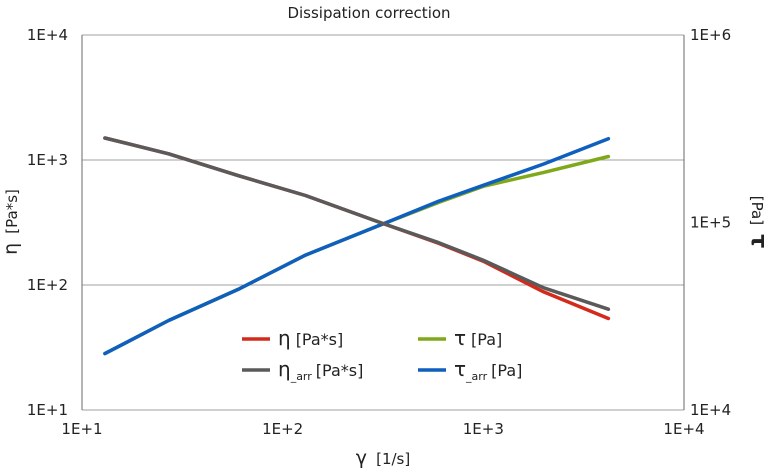  I want to click on y-right-axis-symbol: τ, so click(757, 241).